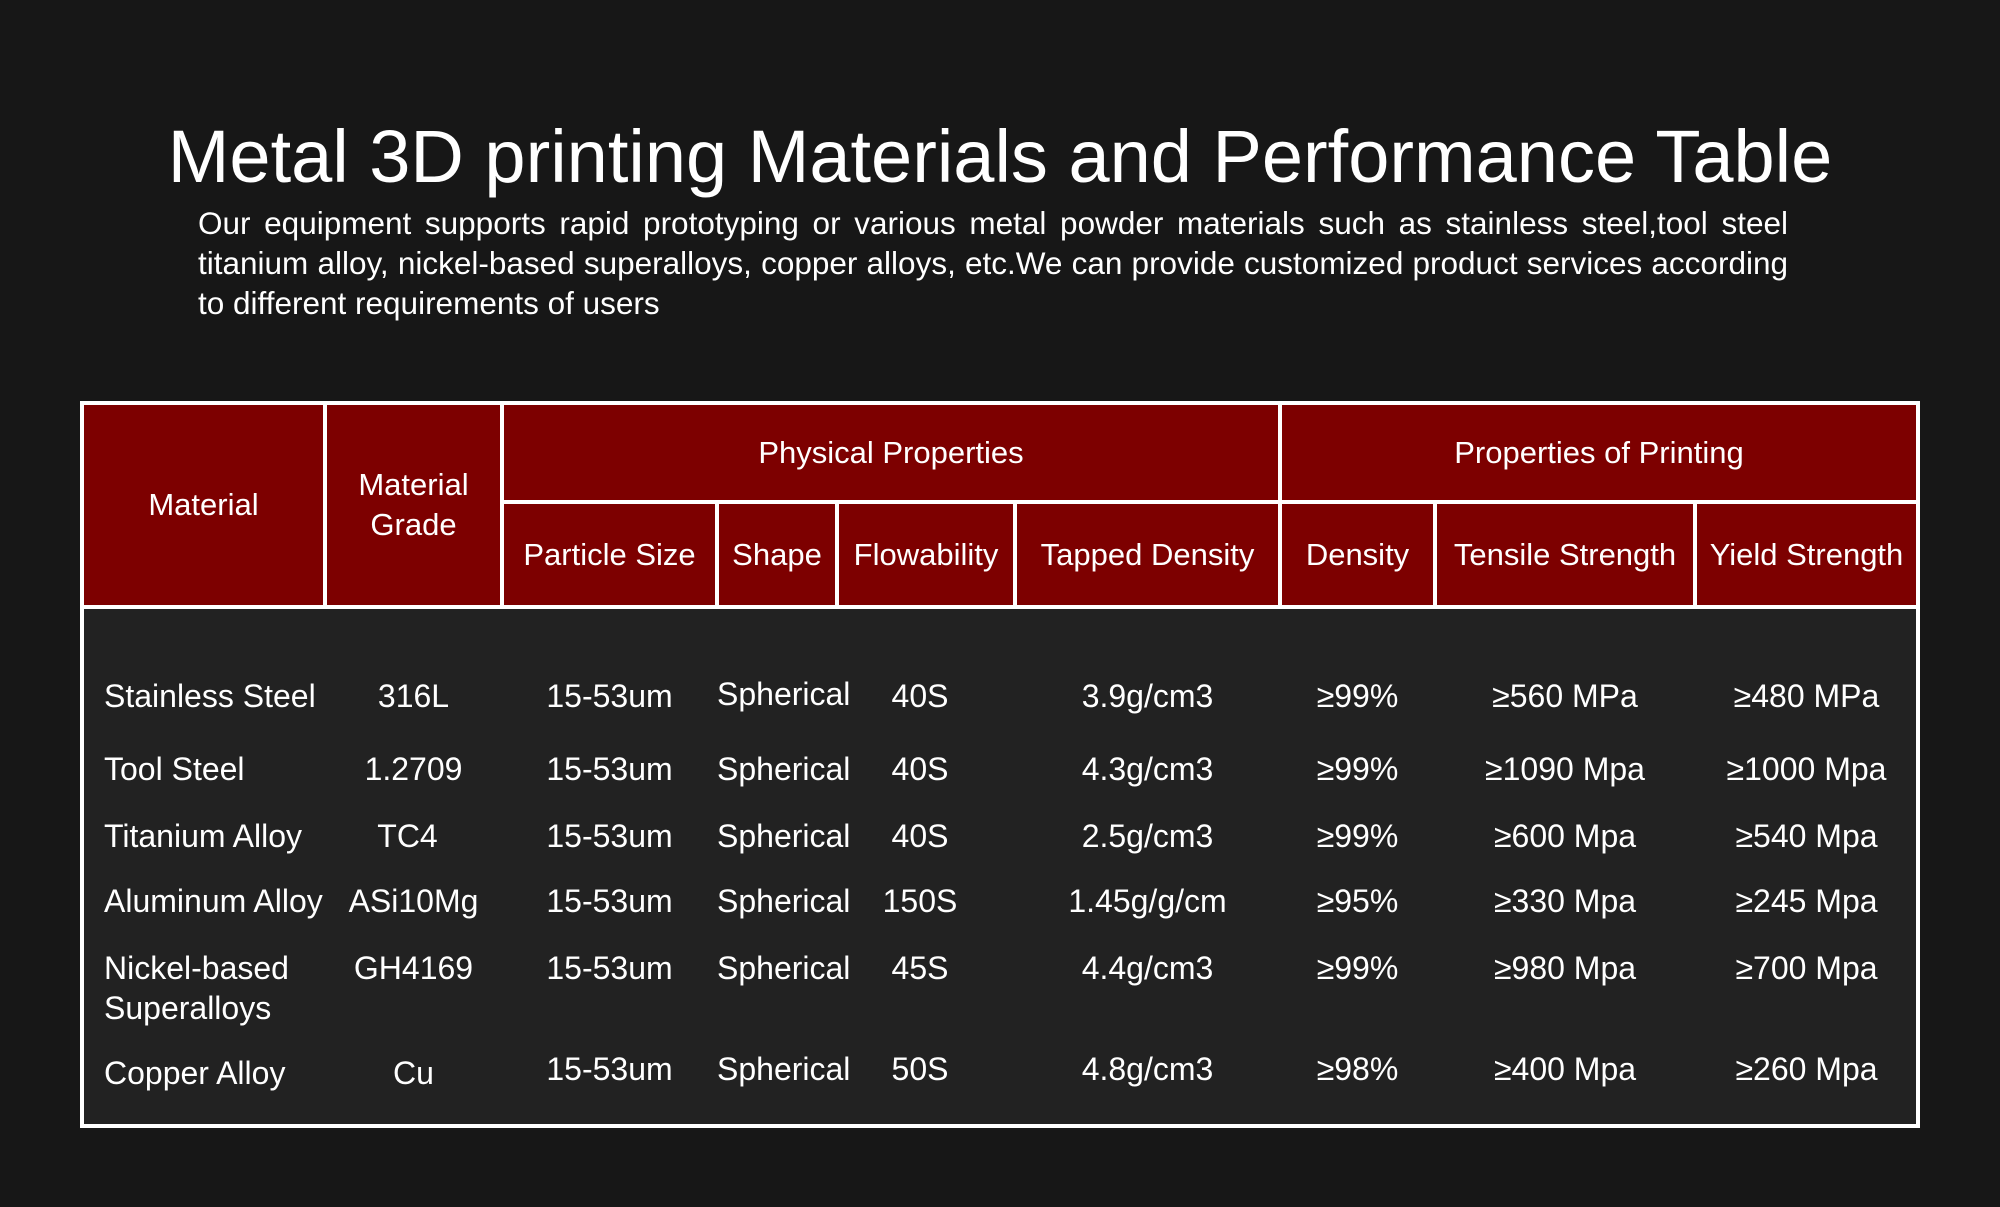 This screenshot has height=1207, width=2000. I want to click on cell-yield-strength: ≥260 Mpa, so click(1806, 1069).